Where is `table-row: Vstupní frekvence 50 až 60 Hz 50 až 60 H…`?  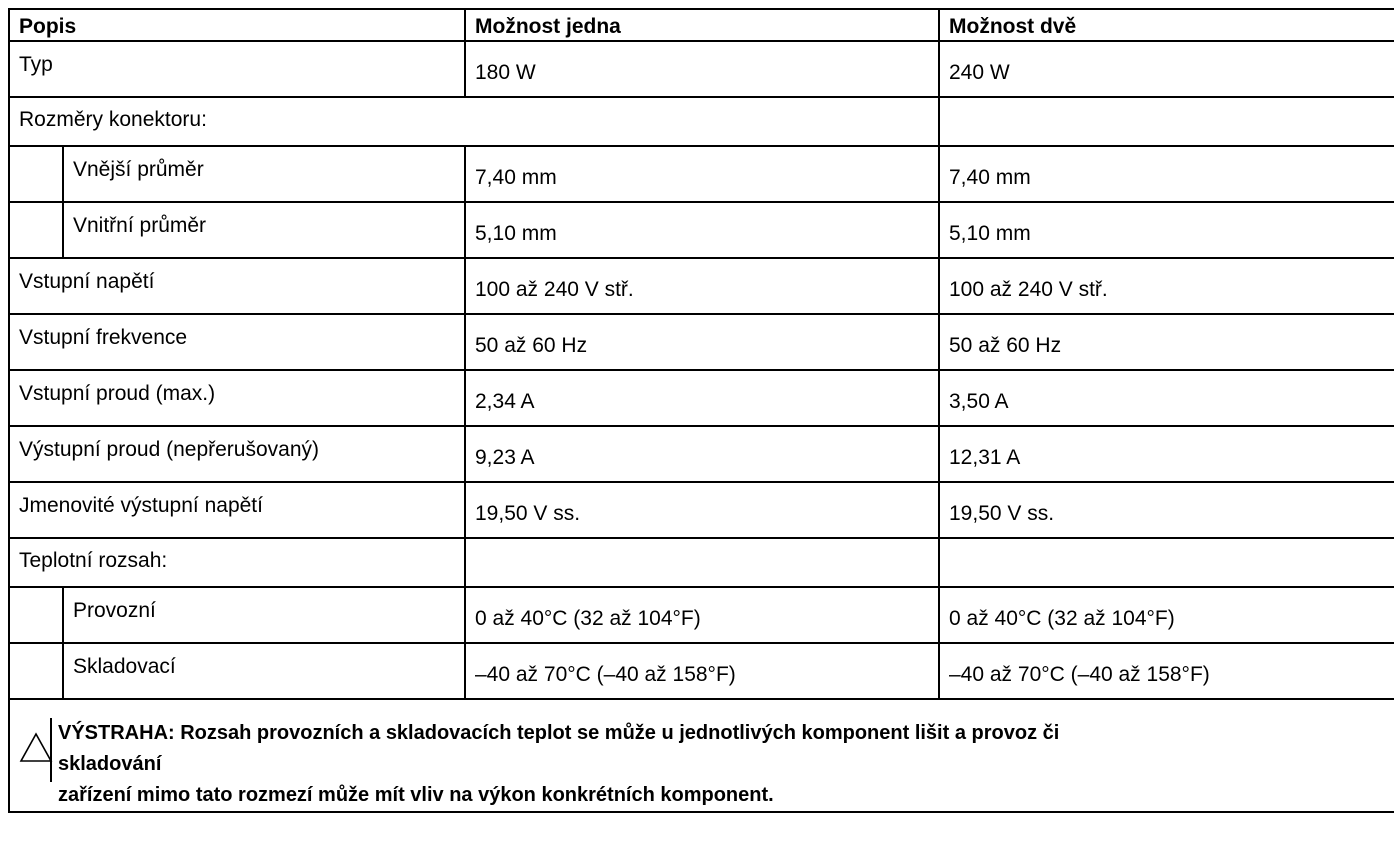
table-row: Vstupní frekvence 50 až 60 Hz 50 až 60 H… is located at coordinates (701, 342).